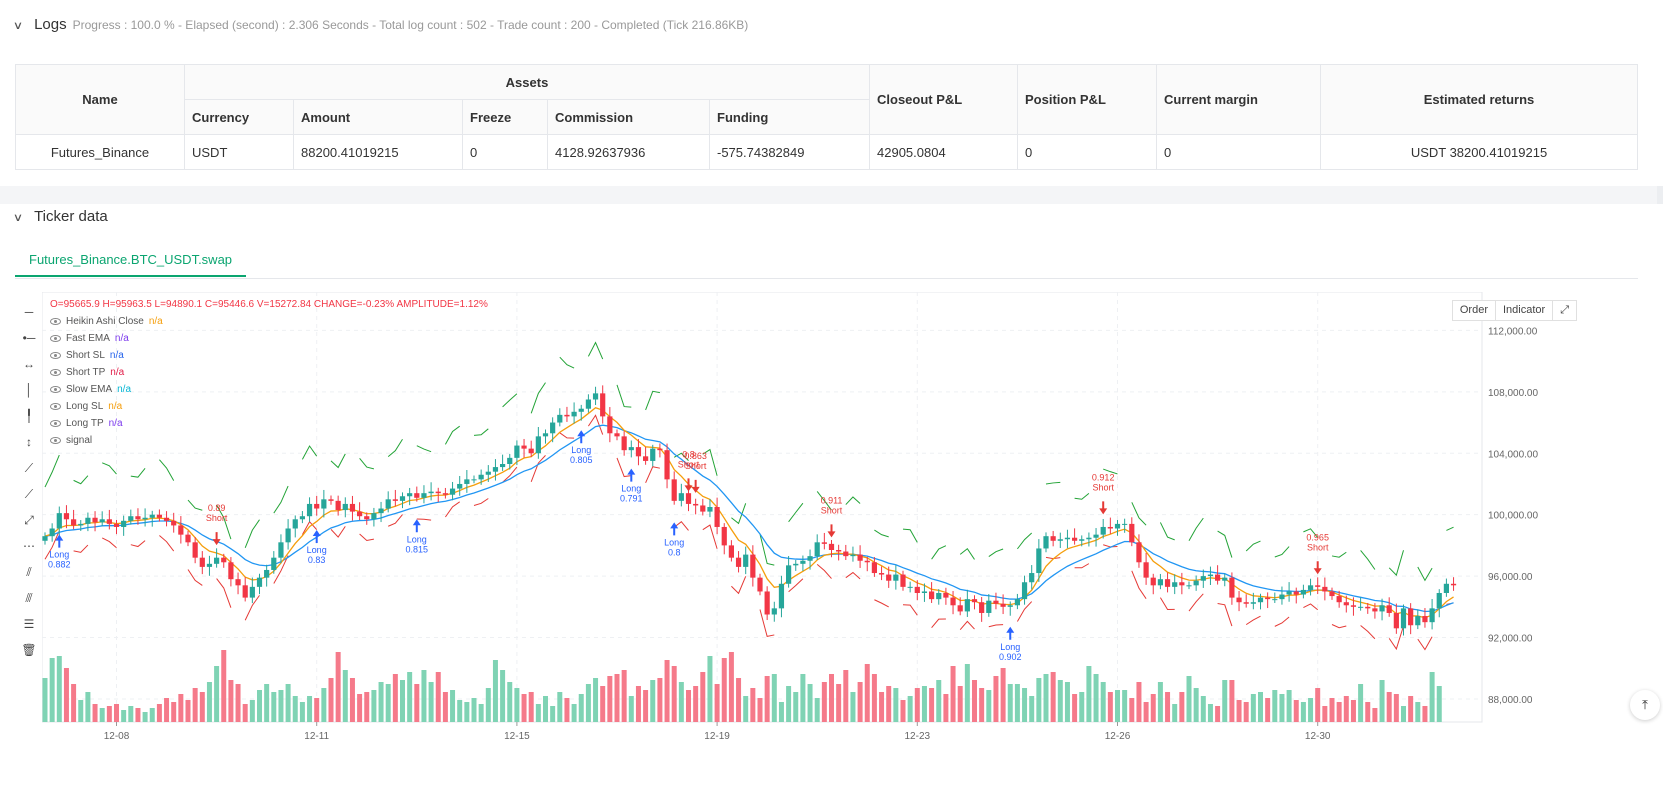 The height and width of the screenshot is (808, 1663). I want to click on horizontal-line-icon: ─, so click(29, 312).